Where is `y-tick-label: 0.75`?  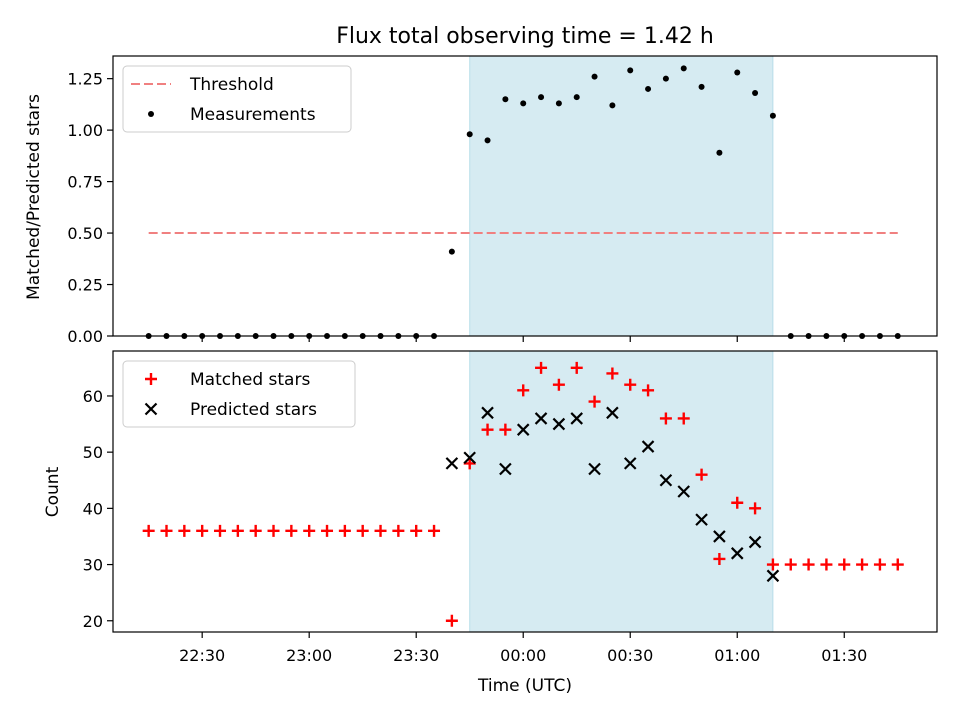 y-tick-label: 0.75 is located at coordinates (85, 182).